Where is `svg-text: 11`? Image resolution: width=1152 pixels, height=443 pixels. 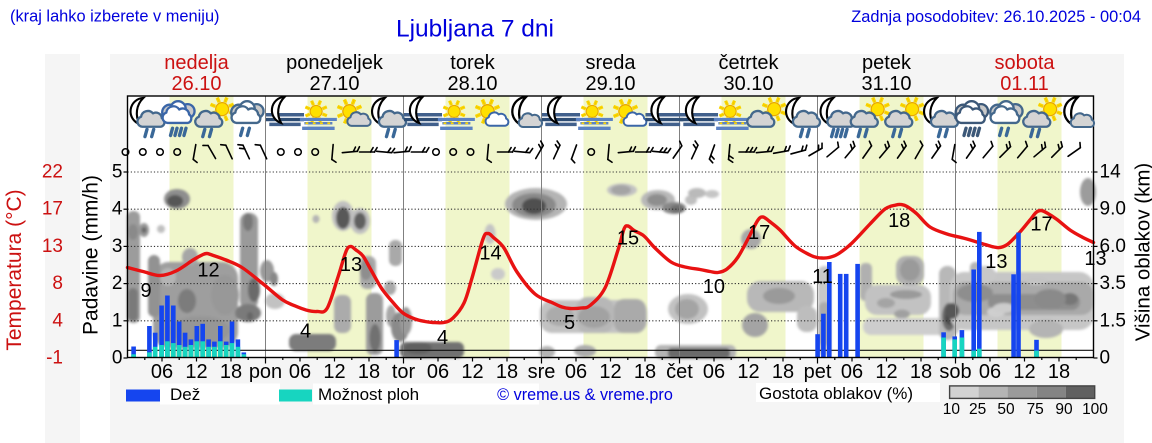 svg-text: 11 is located at coordinates (822, 277).